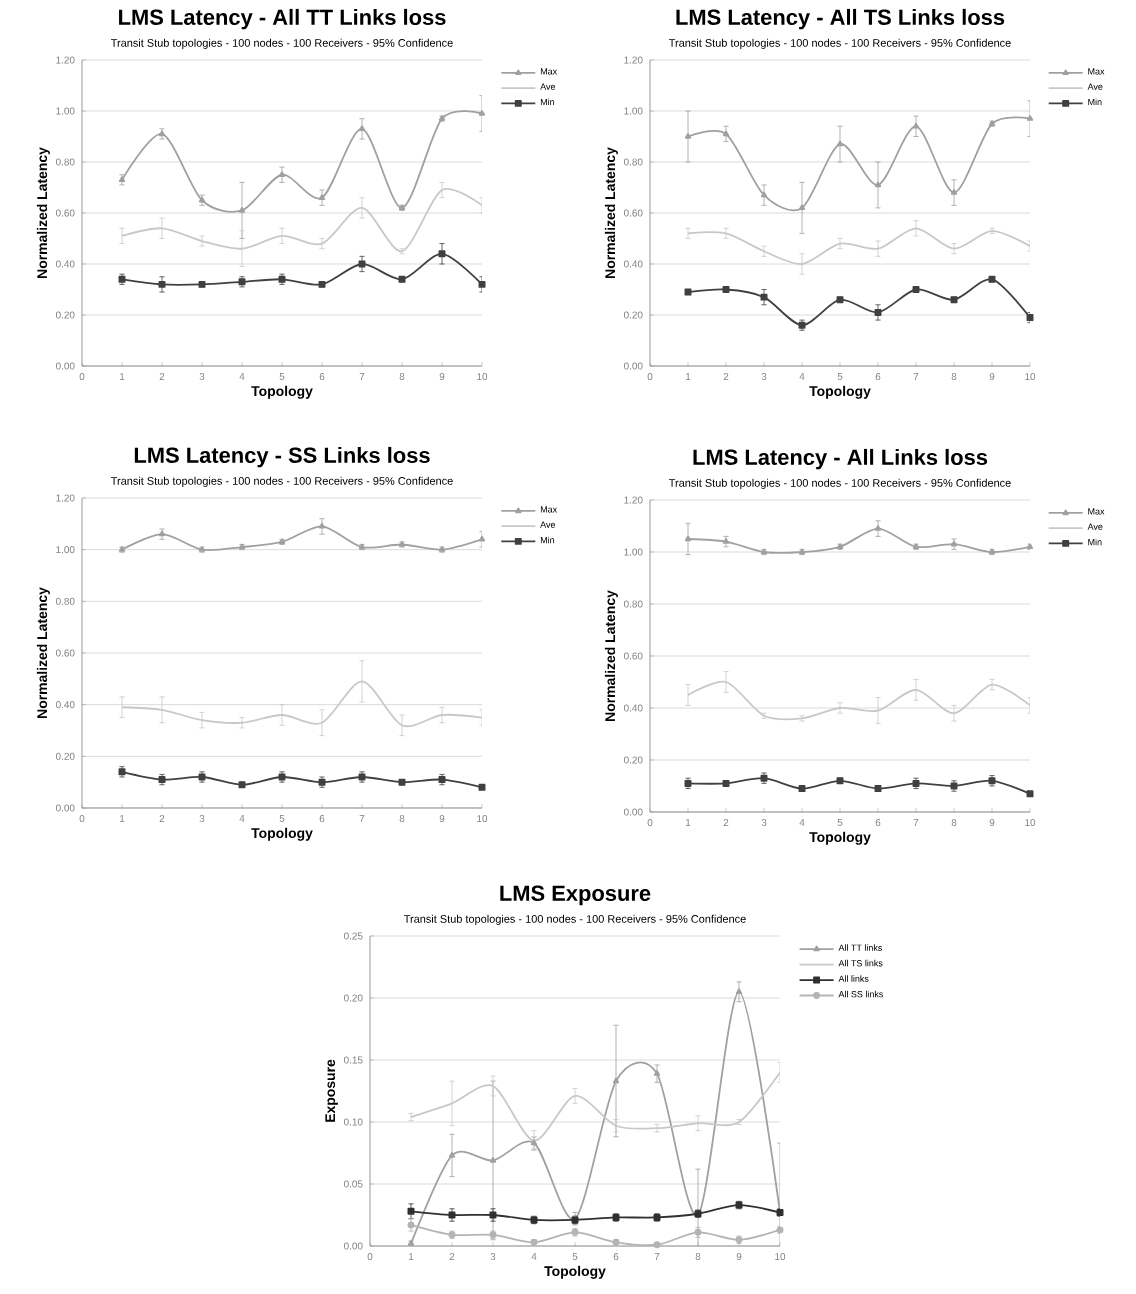 Image resolution: width=1136 pixels, height=1294 pixels. Describe the element at coordinates (282, 19) in the screenshot. I see `chart-title: LMS Latency - All TT Links loss` at that location.